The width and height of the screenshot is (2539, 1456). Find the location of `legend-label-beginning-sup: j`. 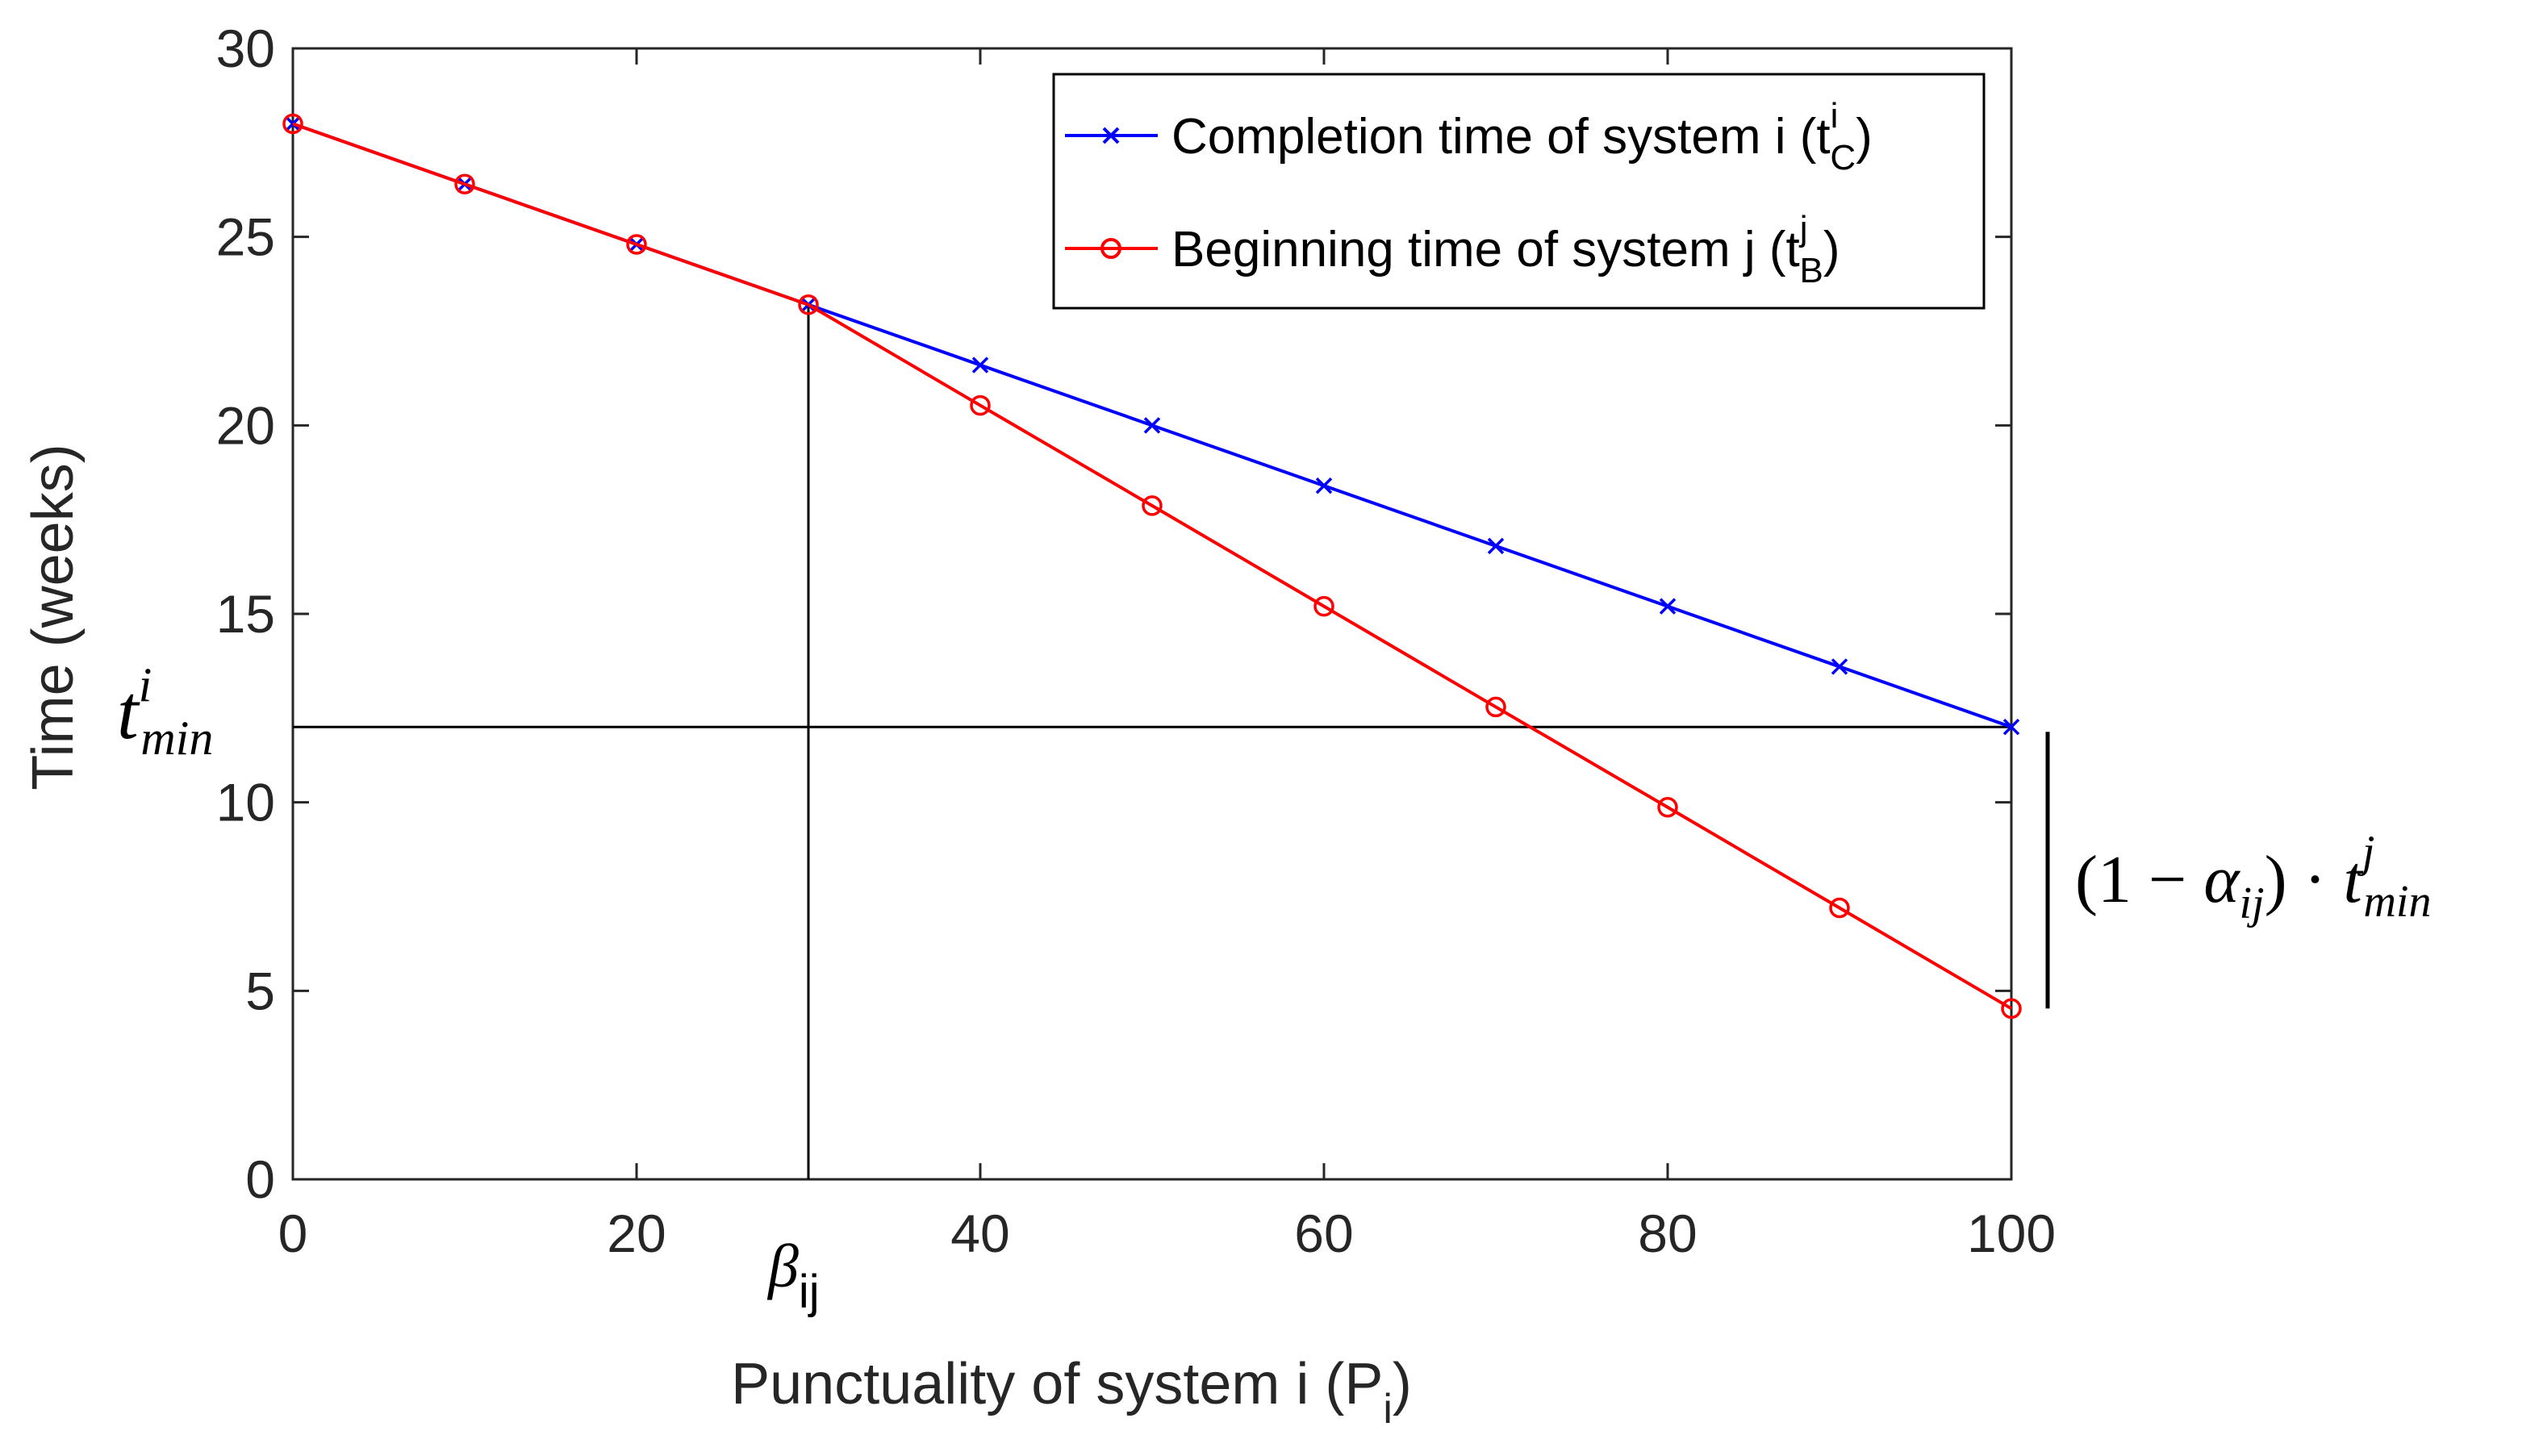

legend-label-beginning-sup: j is located at coordinates (1803, 229).